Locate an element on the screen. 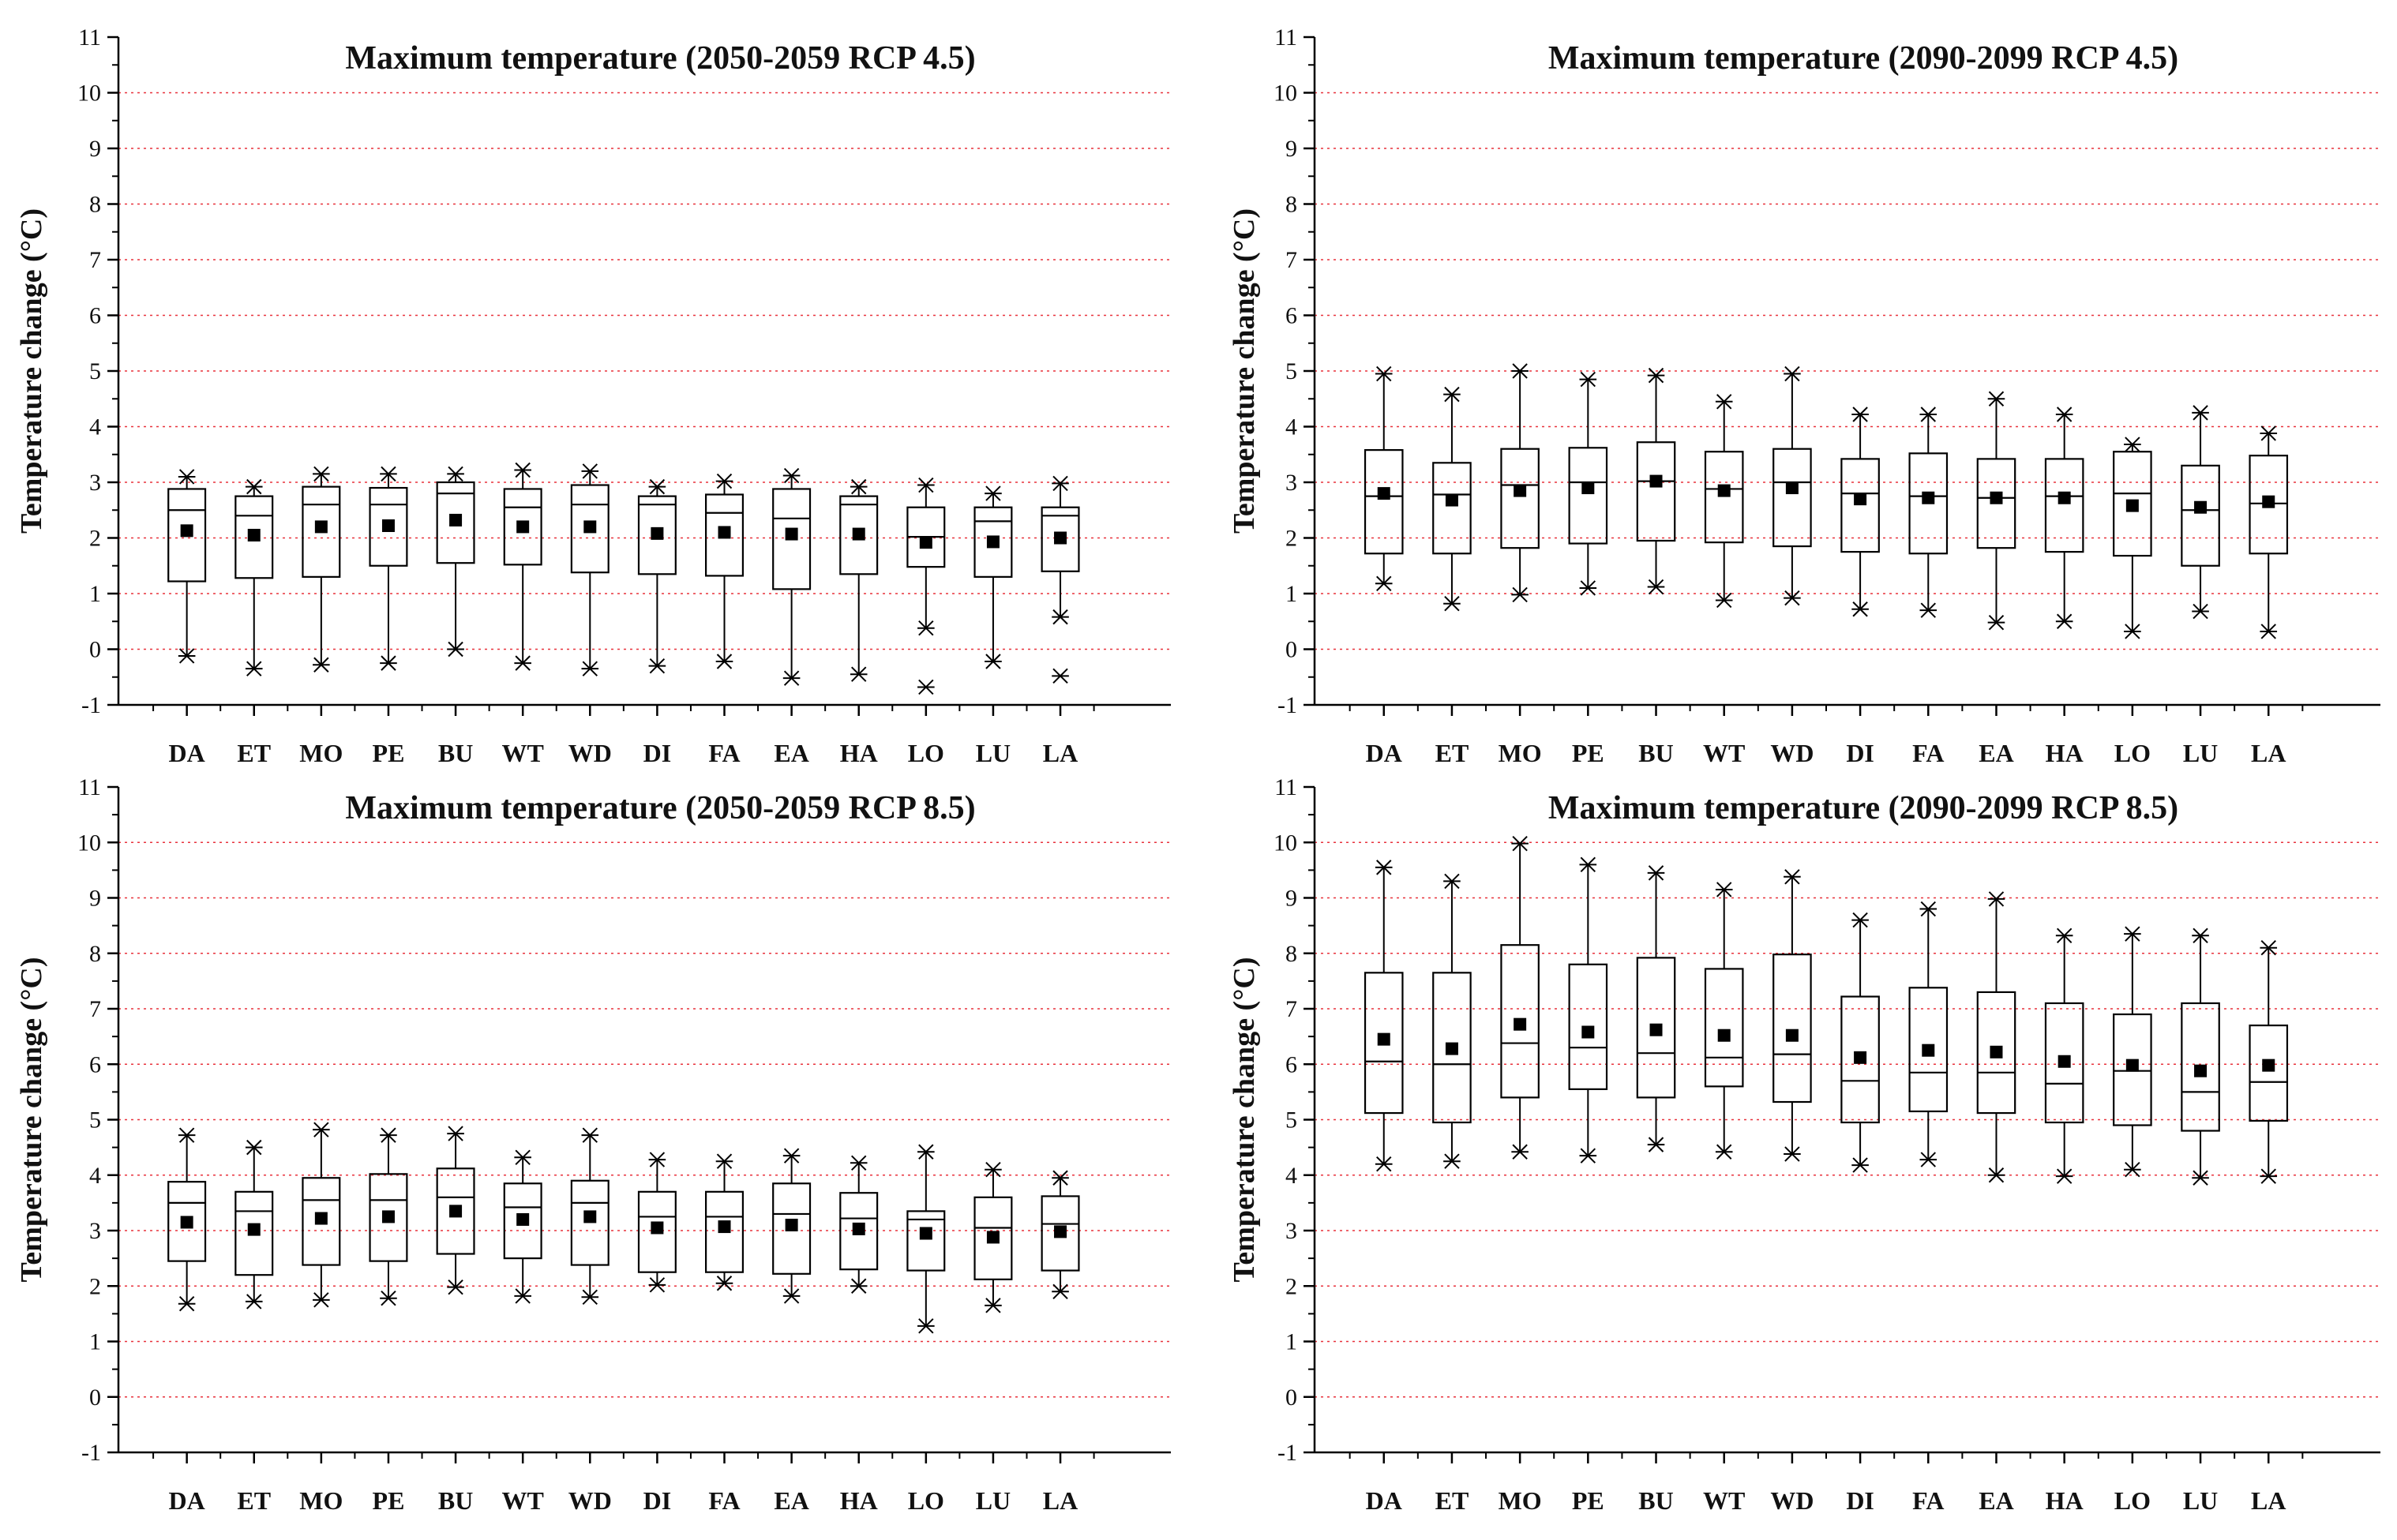 The height and width of the screenshot is (1540, 2397). y-tick-label: 10 is located at coordinates (89, 94).